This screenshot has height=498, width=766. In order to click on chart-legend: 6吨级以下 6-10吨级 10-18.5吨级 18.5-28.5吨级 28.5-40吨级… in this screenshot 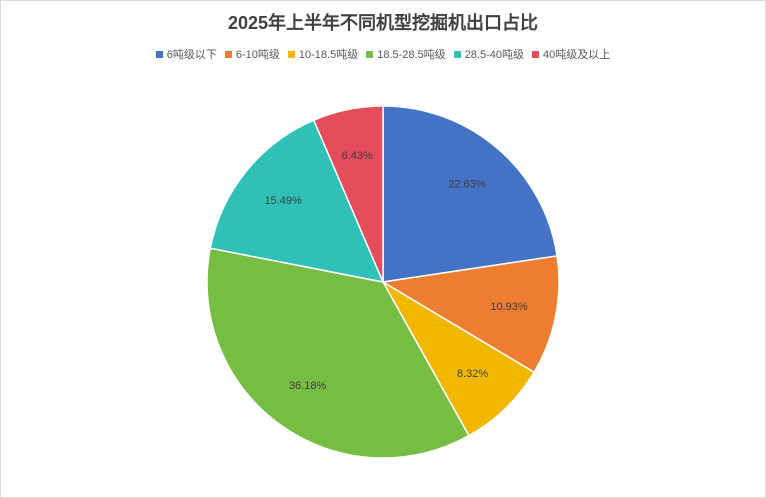, I will do `click(383, 54)`.